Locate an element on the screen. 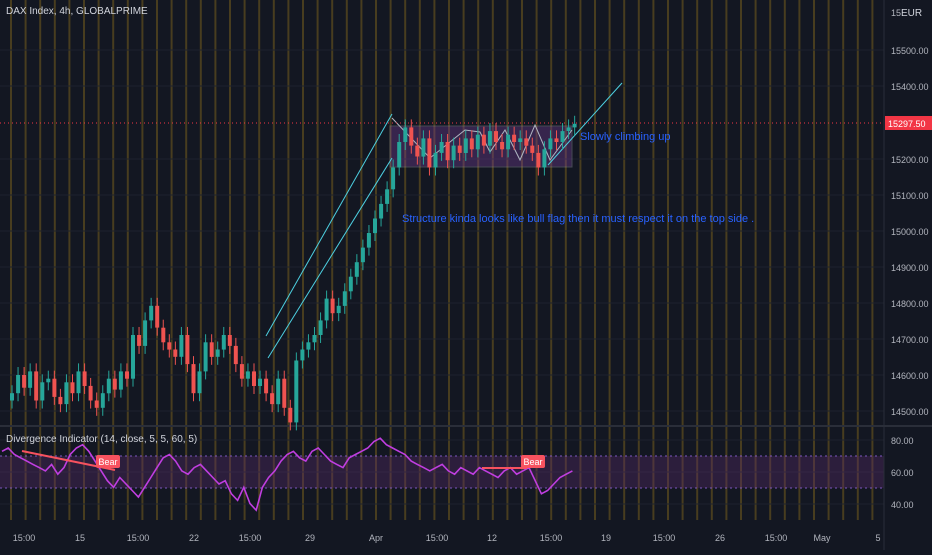 This screenshot has width=932, height=555. time-tick-label: 12 is located at coordinates (492, 538).